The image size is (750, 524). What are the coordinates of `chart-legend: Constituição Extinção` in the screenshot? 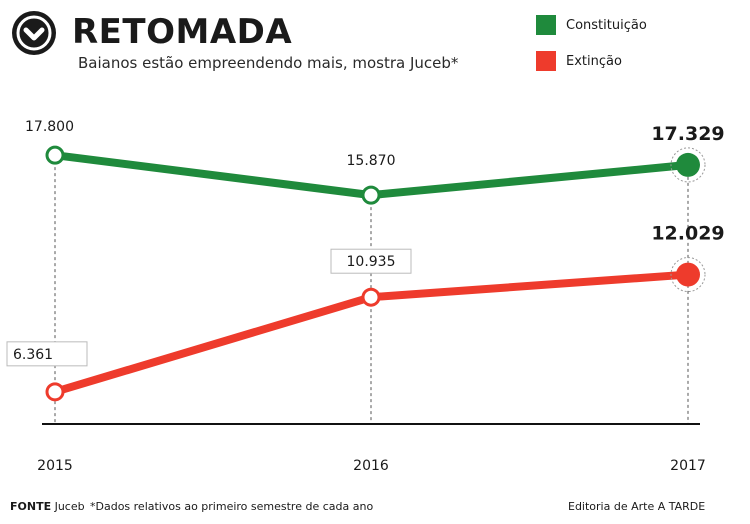 It's located at (591, 50).